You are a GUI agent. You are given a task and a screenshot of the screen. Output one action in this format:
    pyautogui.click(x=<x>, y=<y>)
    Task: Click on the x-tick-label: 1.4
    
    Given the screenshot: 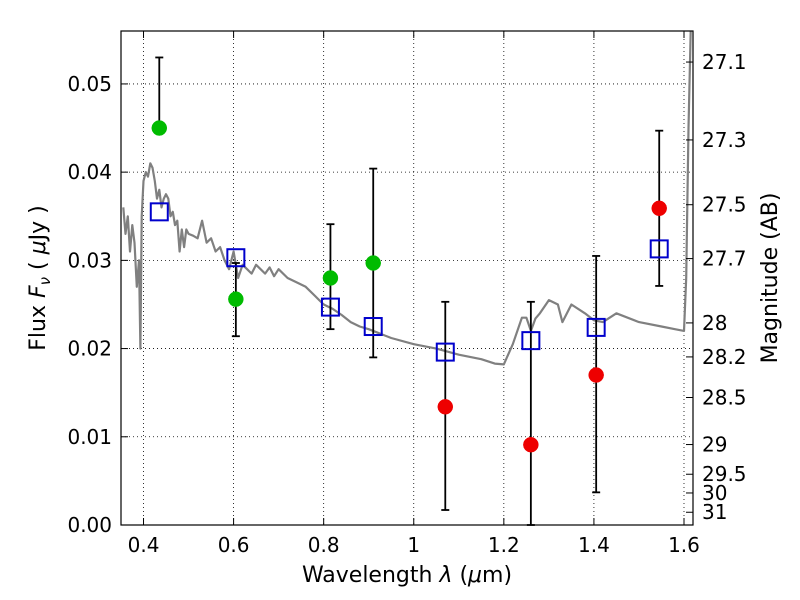 What is the action you would take?
    pyautogui.click(x=594, y=545)
    